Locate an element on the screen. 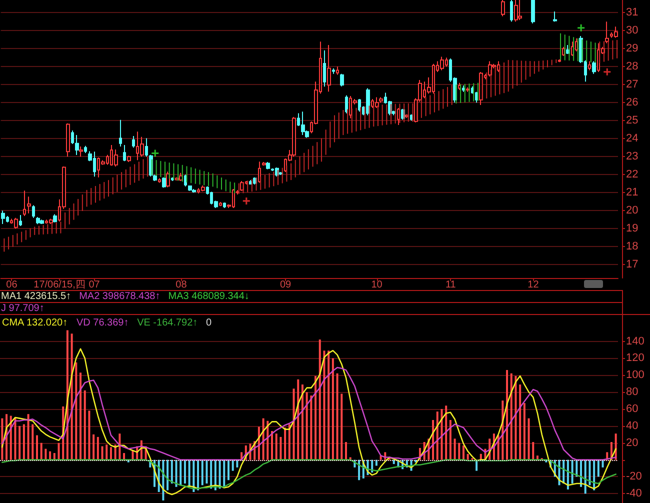  y-tick-label: 22 is located at coordinates (632, 174).